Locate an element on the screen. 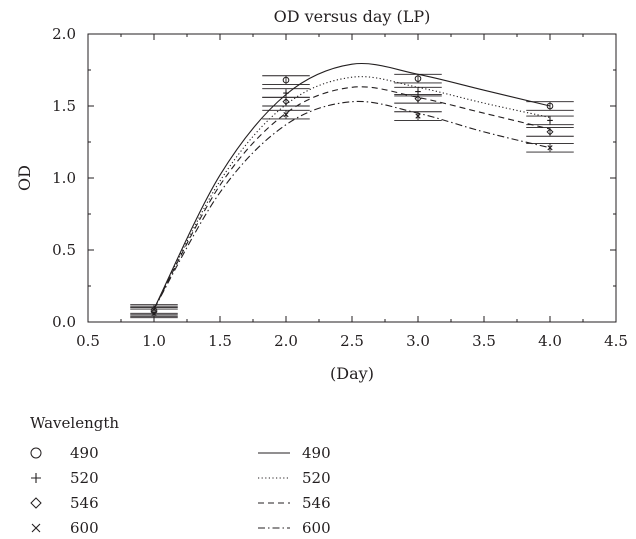 This screenshot has width=636, height=539. x-tick-label: 4.5 is located at coordinates (616, 341).